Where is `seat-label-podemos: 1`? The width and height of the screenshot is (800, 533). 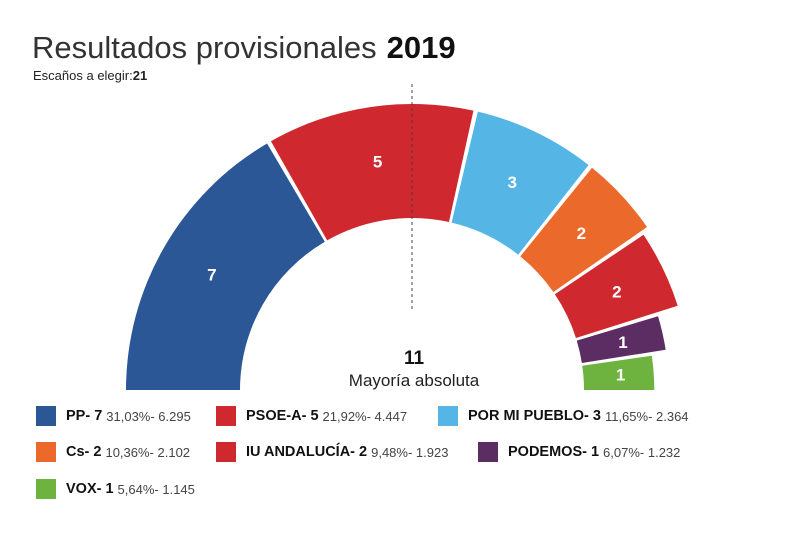
seat-label-podemos: 1 is located at coordinates (622, 342).